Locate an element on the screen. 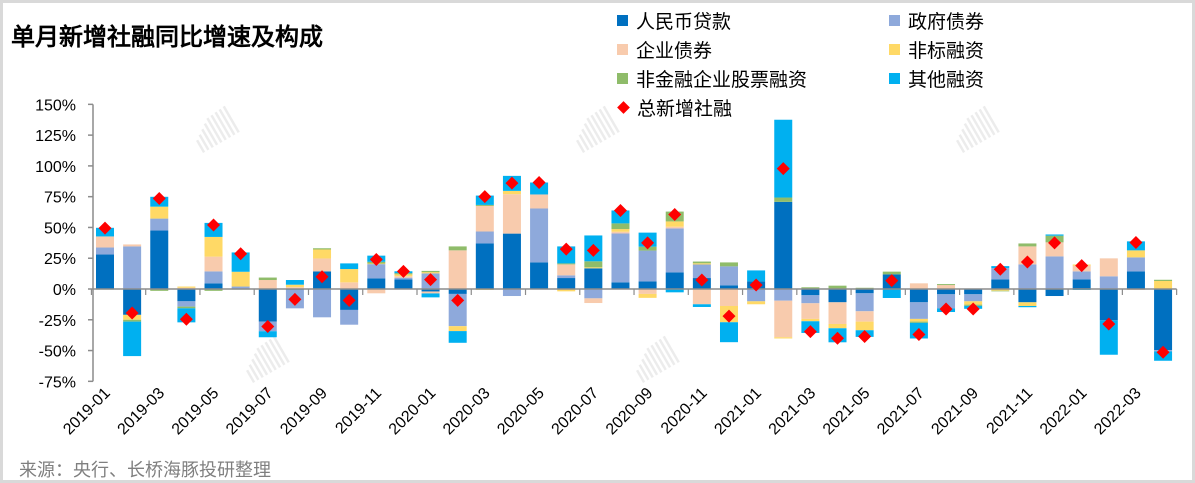  legend-item: 其他融资 is located at coordinates (936, 78).